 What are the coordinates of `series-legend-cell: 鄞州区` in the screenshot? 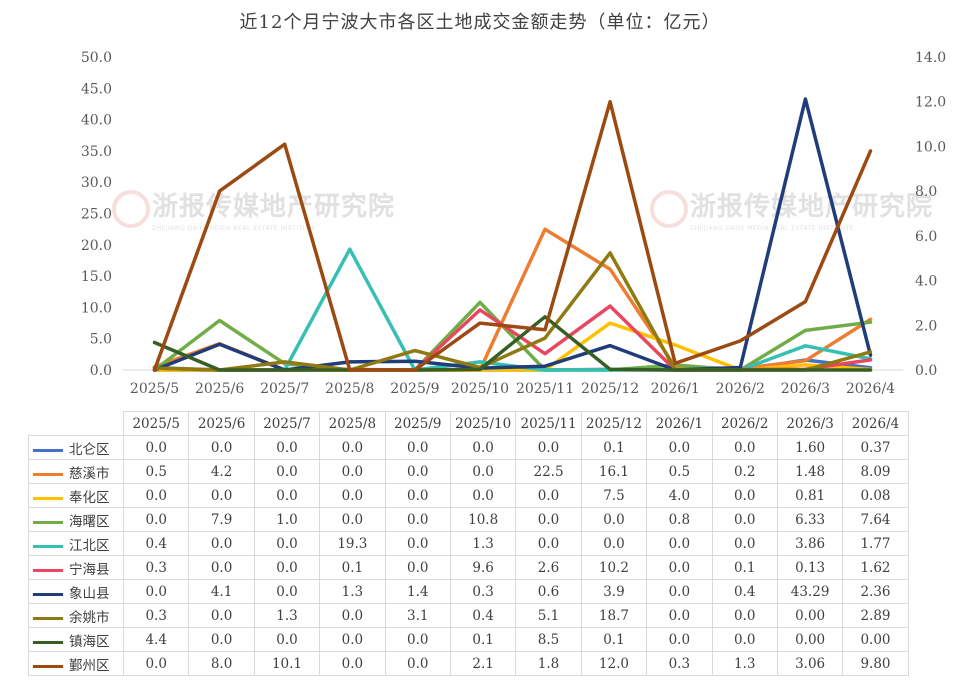 It's located at (76, 663).